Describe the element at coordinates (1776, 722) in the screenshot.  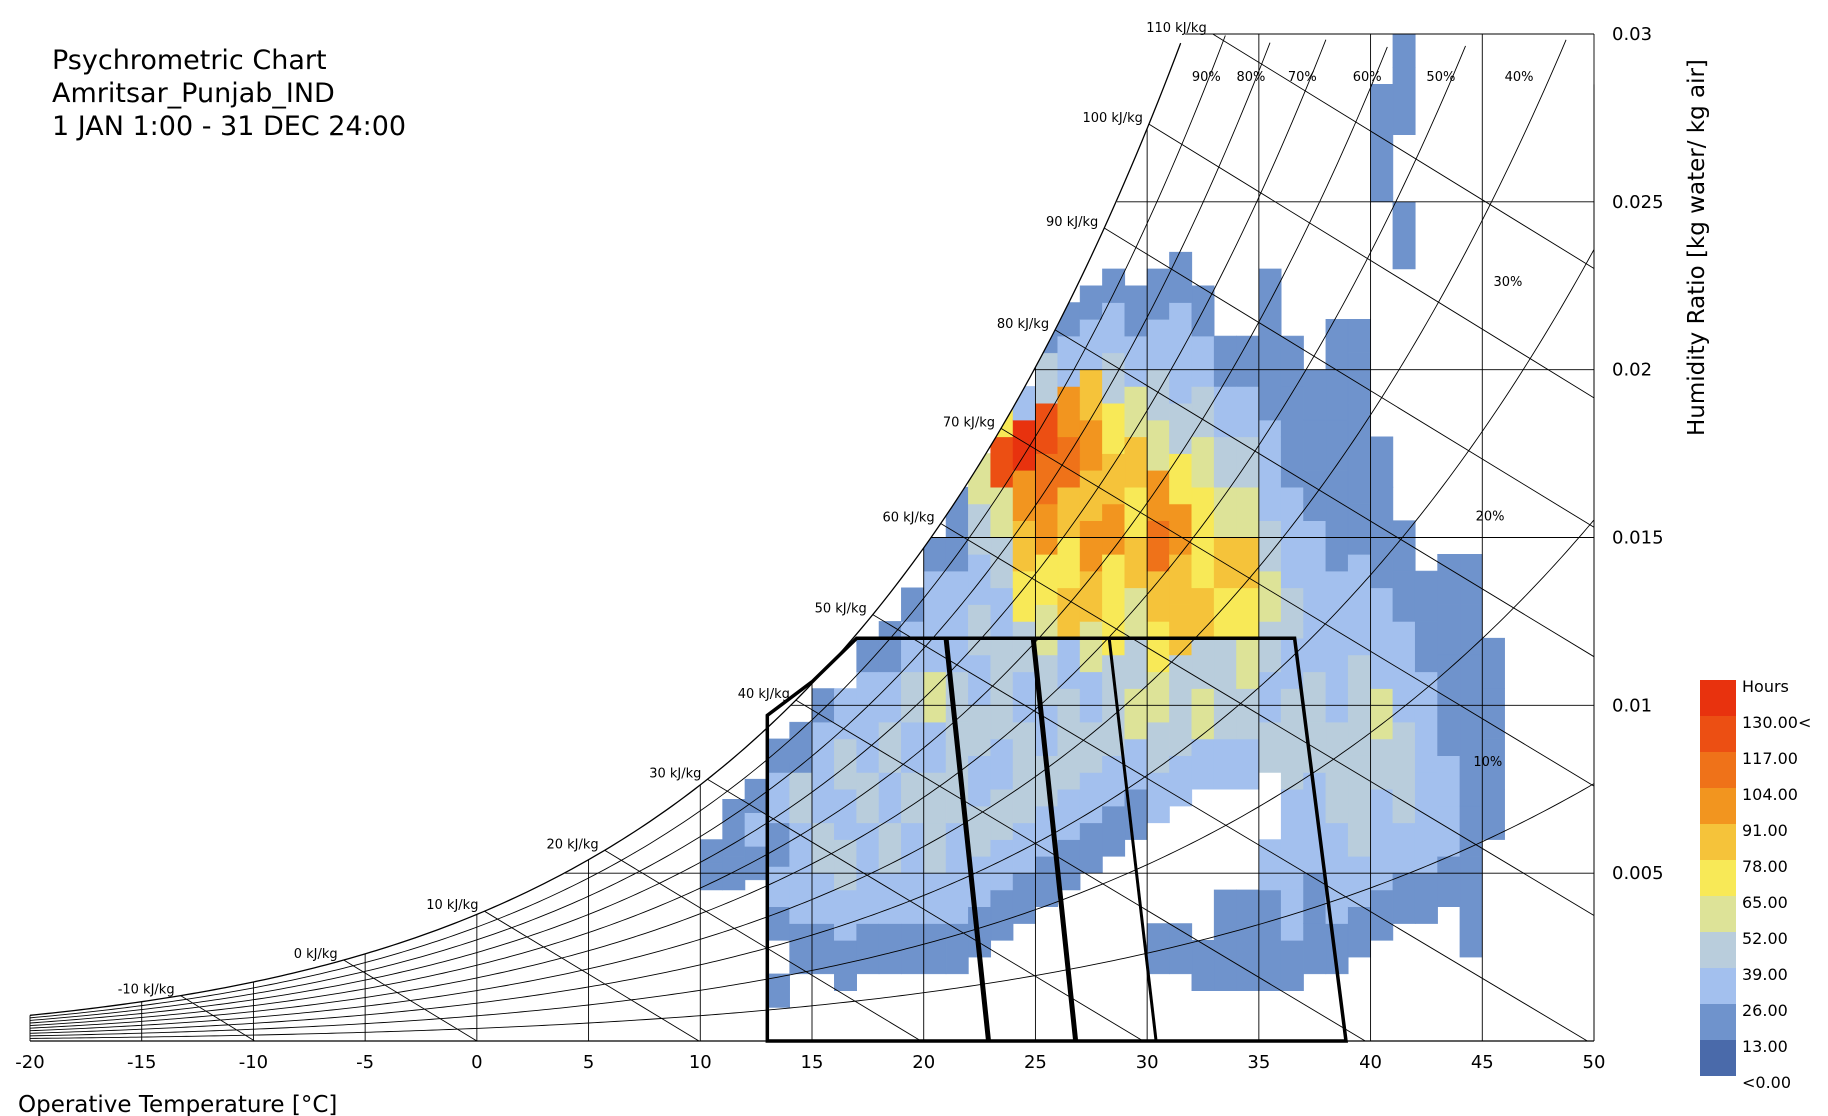
I see `legend-label: 130.00<` at that location.